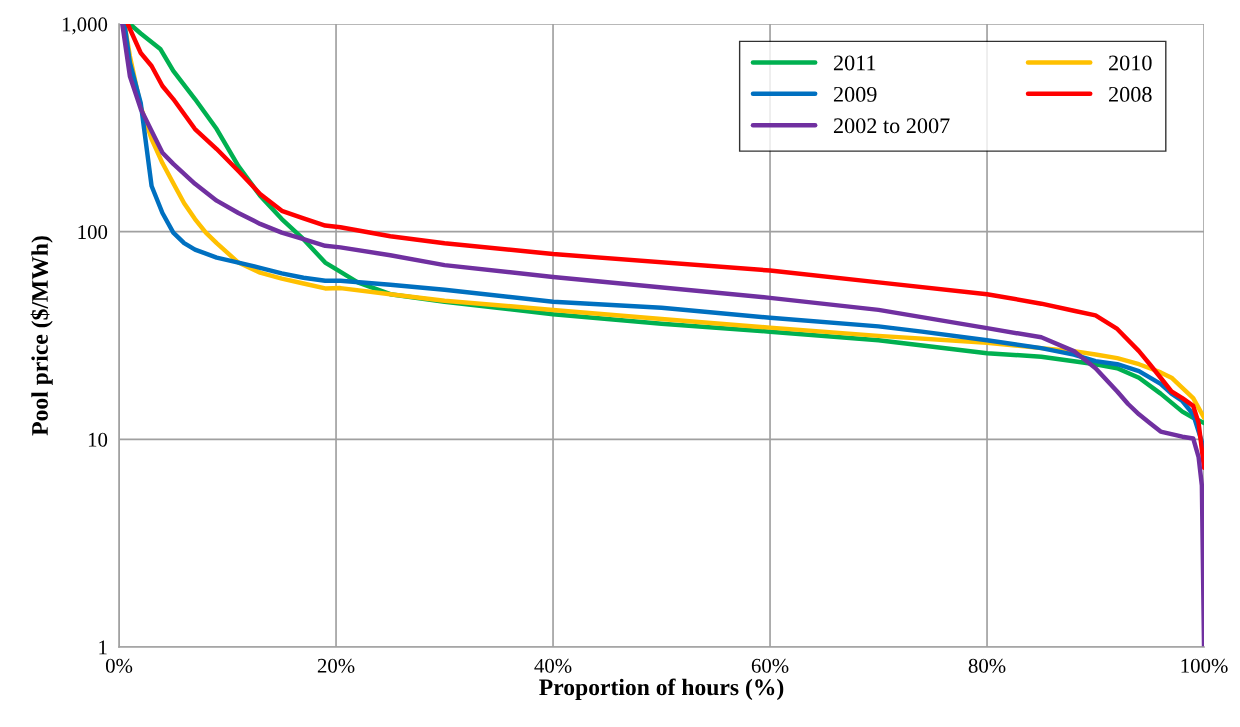 The image size is (1240, 727). I want to click on x-tick-label: 100%, so click(1204, 665).